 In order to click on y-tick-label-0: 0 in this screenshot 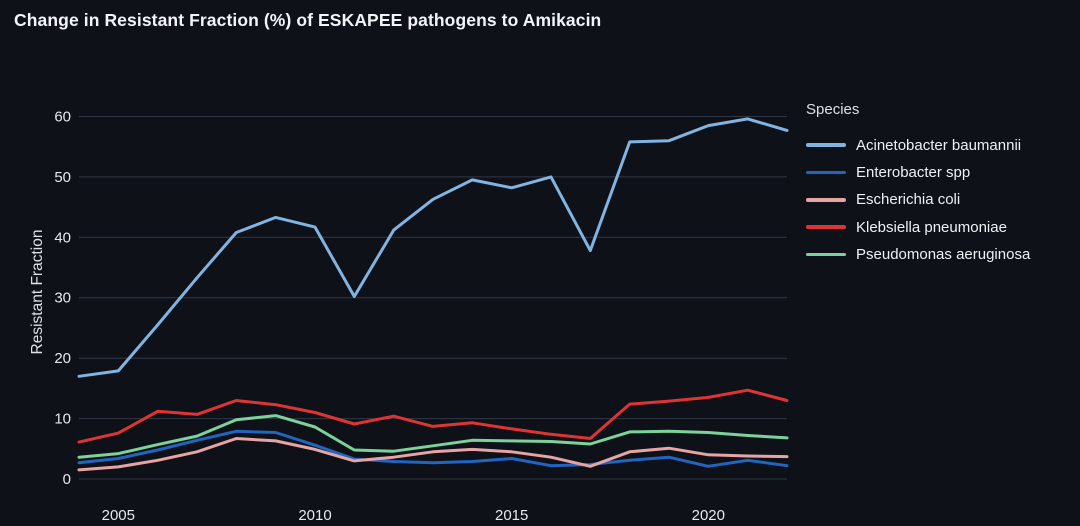, I will do `click(67, 479)`.